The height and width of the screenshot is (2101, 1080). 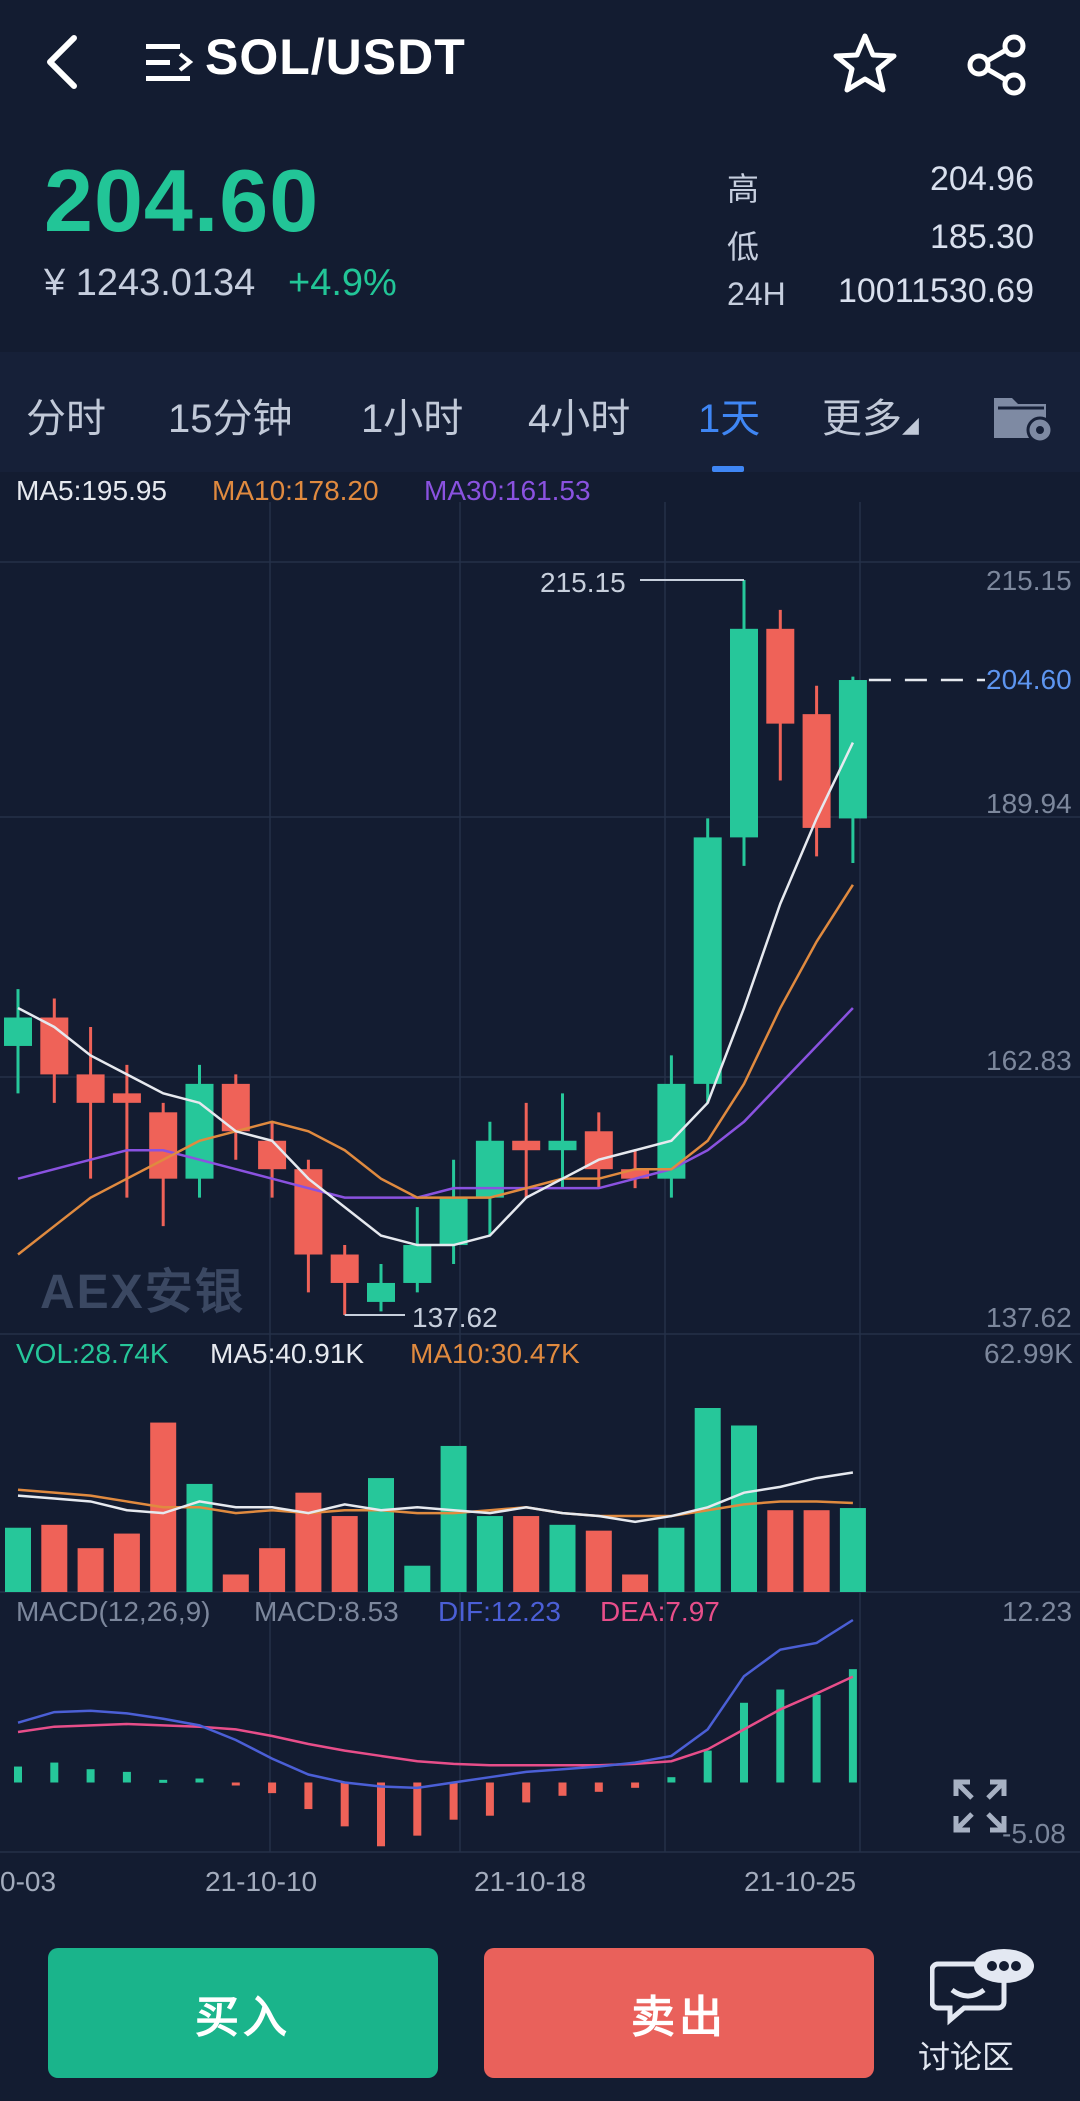 I want to click on vol-label: VOL:28.74K, so click(x=92, y=1353).